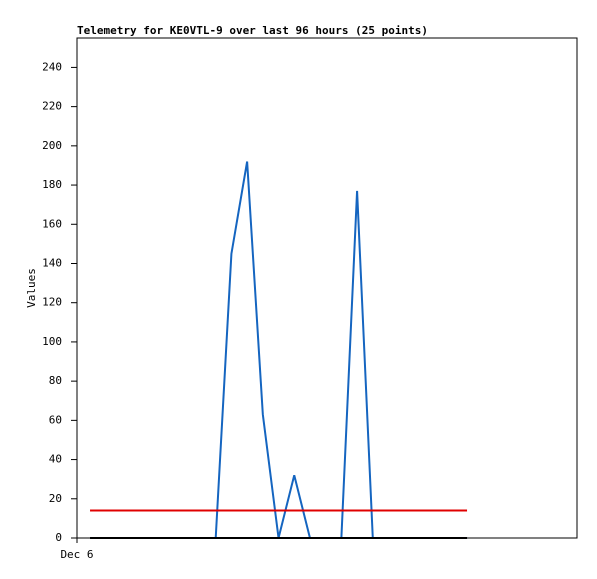 This screenshot has height=579, width=597. I want to click on y-tick-label: 60, so click(55, 419).